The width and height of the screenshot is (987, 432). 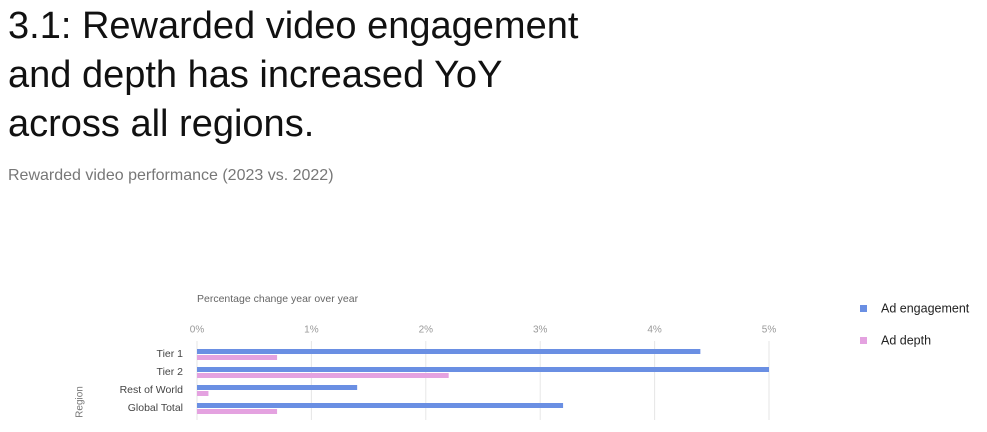 I want to click on y-tick-label: Tier 1, so click(x=170, y=354).